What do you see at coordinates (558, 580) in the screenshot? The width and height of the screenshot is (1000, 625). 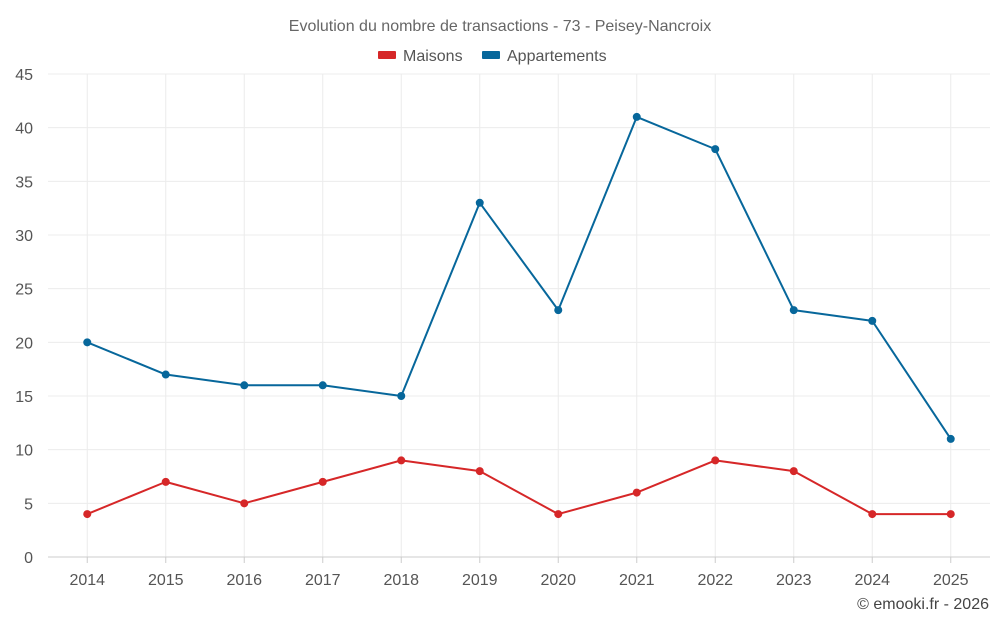 I see `x-tick-label: 2020` at bounding box center [558, 580].